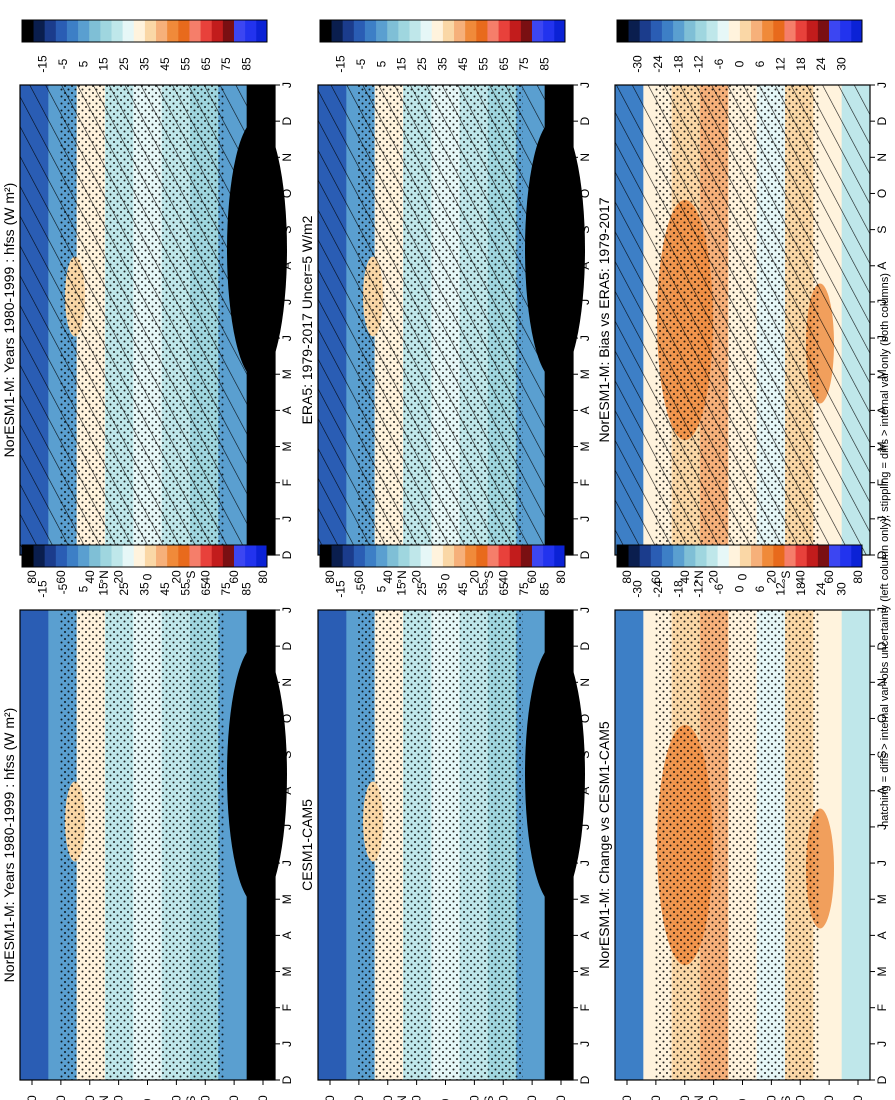  Describe the element at coordinates (821, 64) in the screenshot. I see `colorbar-tick-label: 24` at that location.